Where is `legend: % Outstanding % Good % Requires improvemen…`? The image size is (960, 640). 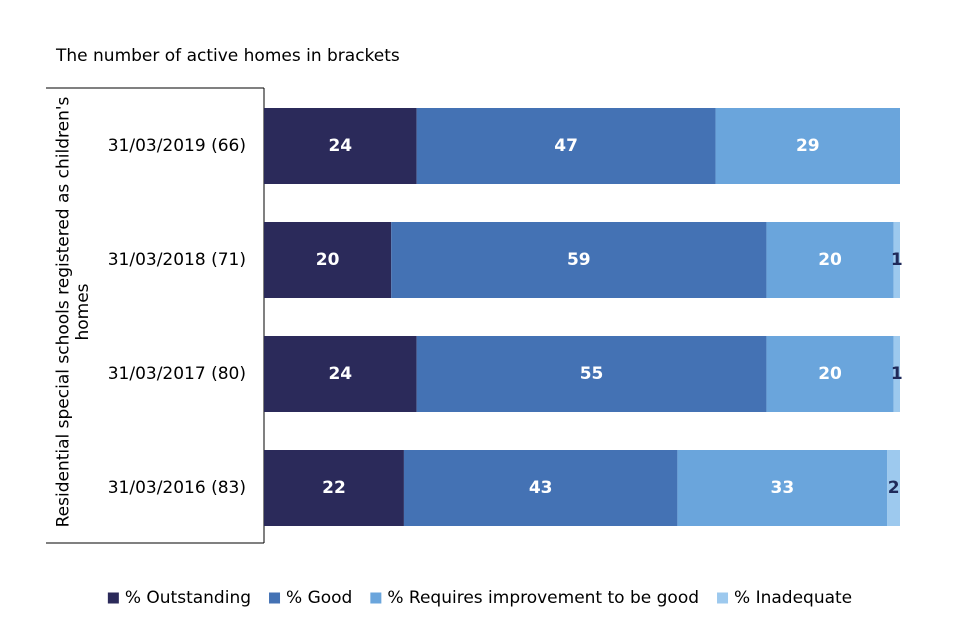 legend: % Outstanding % Good % Requires improvemen… is located at coordinates (480, 598).